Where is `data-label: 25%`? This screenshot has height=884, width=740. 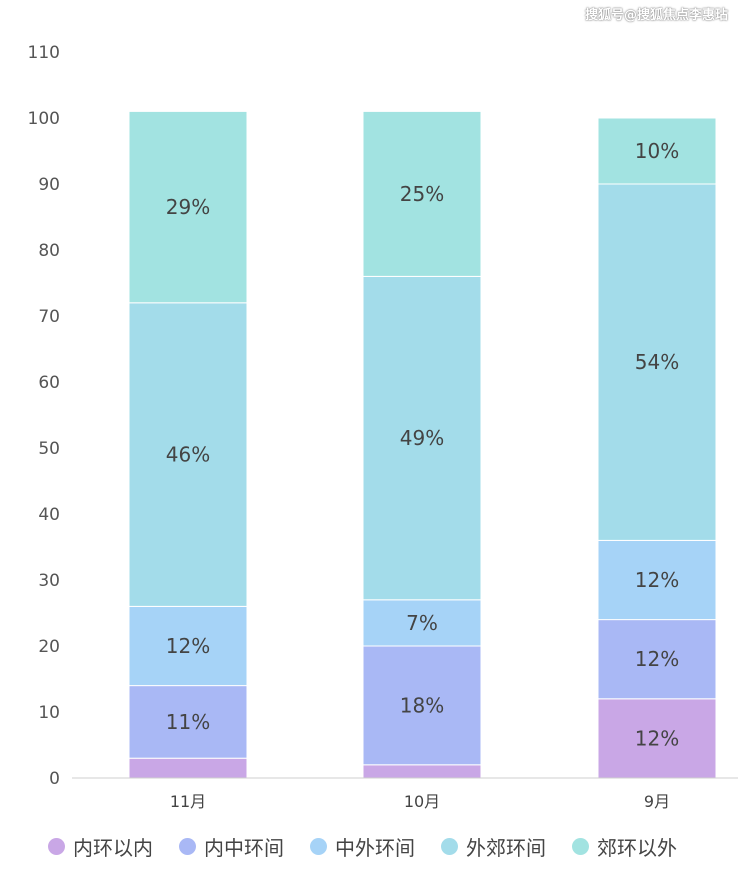
data-label: 25% is located at coordinates (422, 194).